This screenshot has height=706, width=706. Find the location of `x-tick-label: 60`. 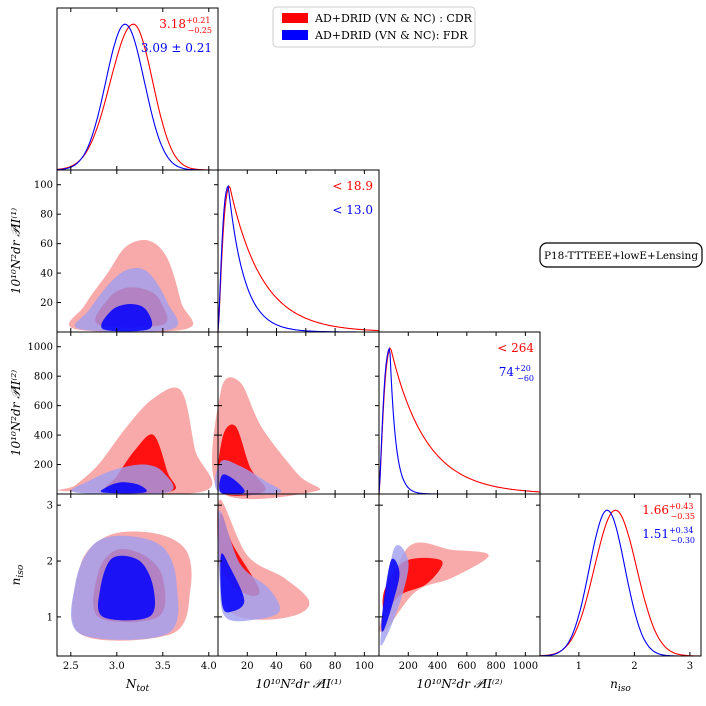

x-tick-label: 60 is located at coordinates (305, 666).